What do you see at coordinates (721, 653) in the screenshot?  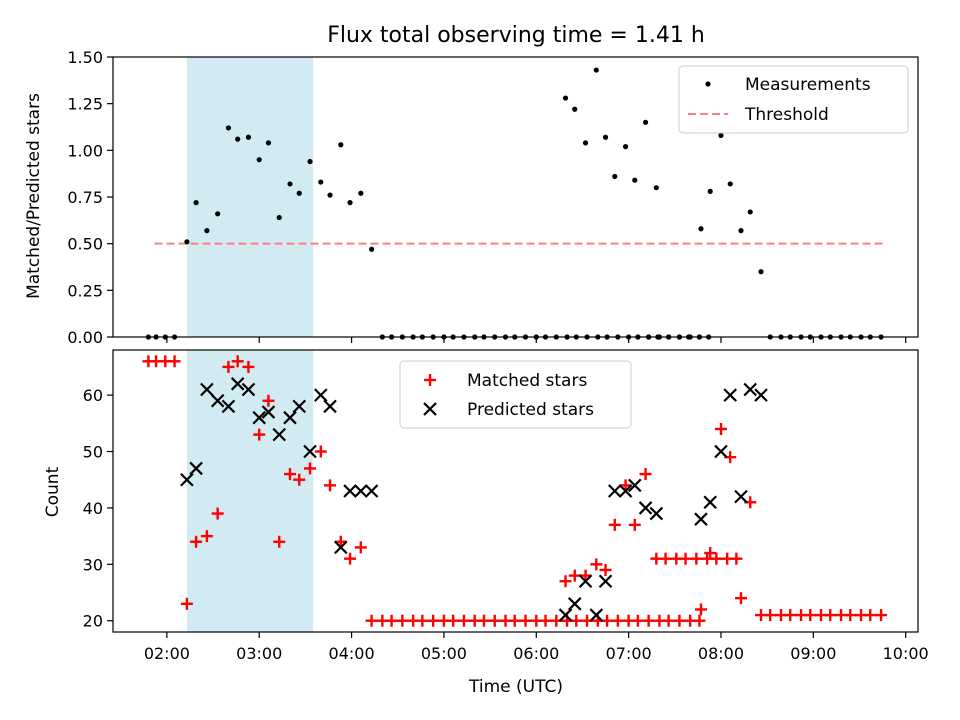 I see `x-tick-label: 08:00` at bounding box center [721, 653].